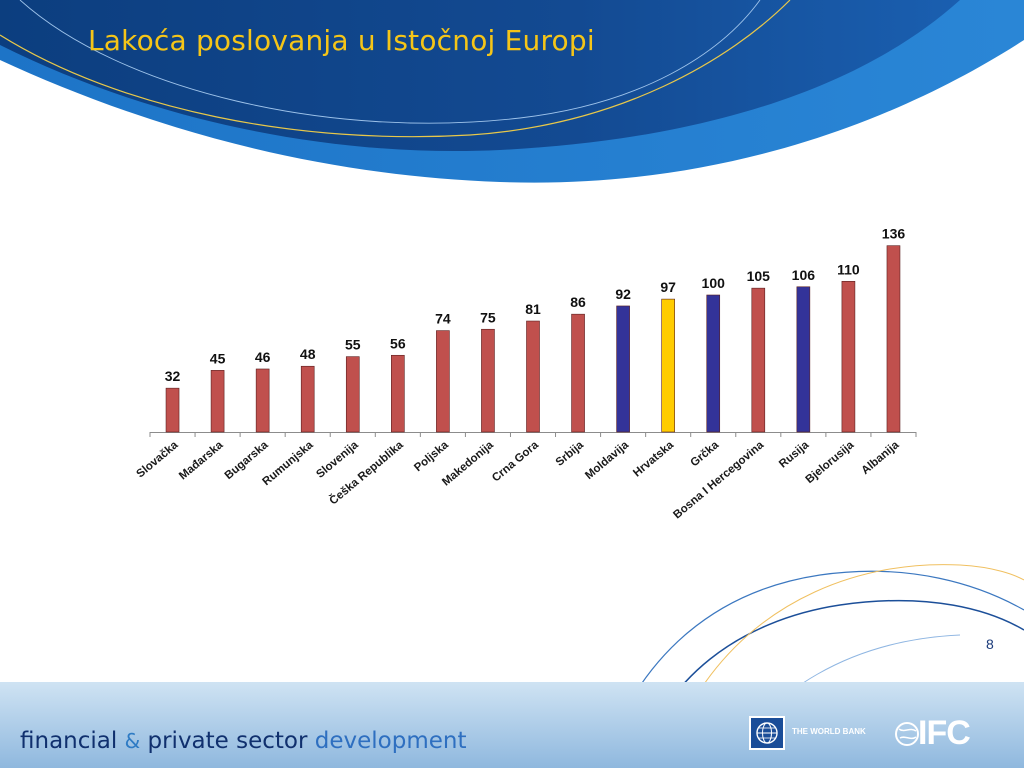 This screenshot has width=1024, height=768. I want to click on category-label-13: Bosna I Hercegovina, so click(718, 480).